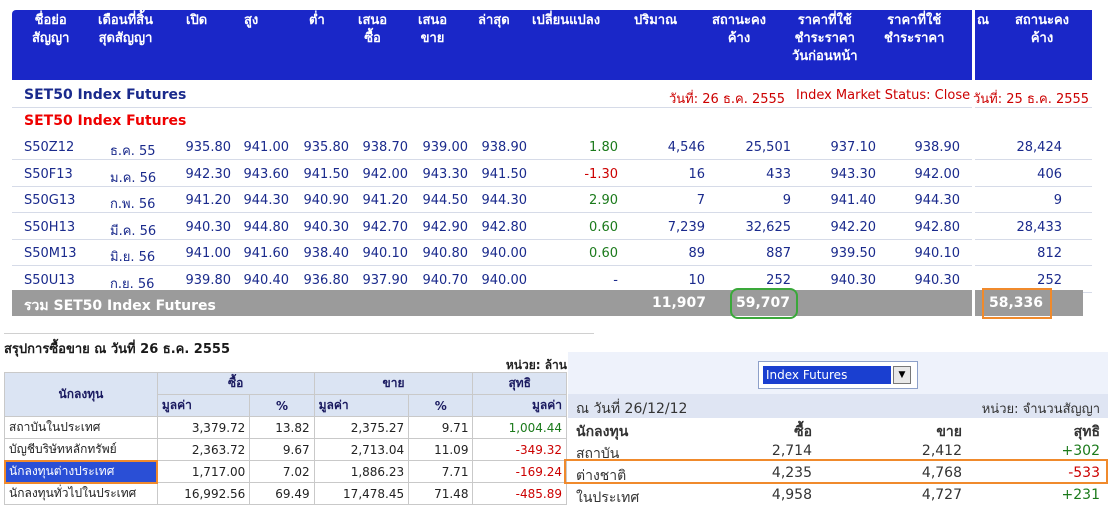  I want to click on summary-sub-sell-value: มูลค่า, so click(361, 405).